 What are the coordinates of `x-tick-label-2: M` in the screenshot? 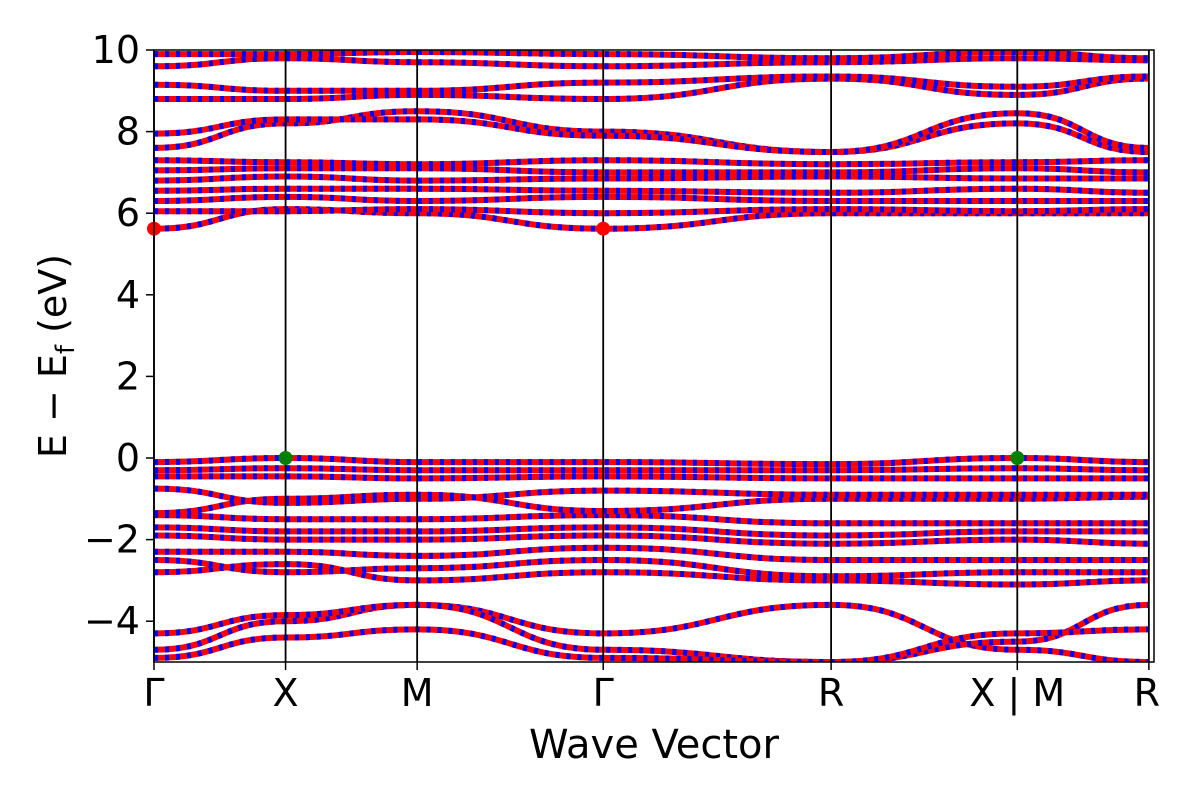 It's located at (417, 693).